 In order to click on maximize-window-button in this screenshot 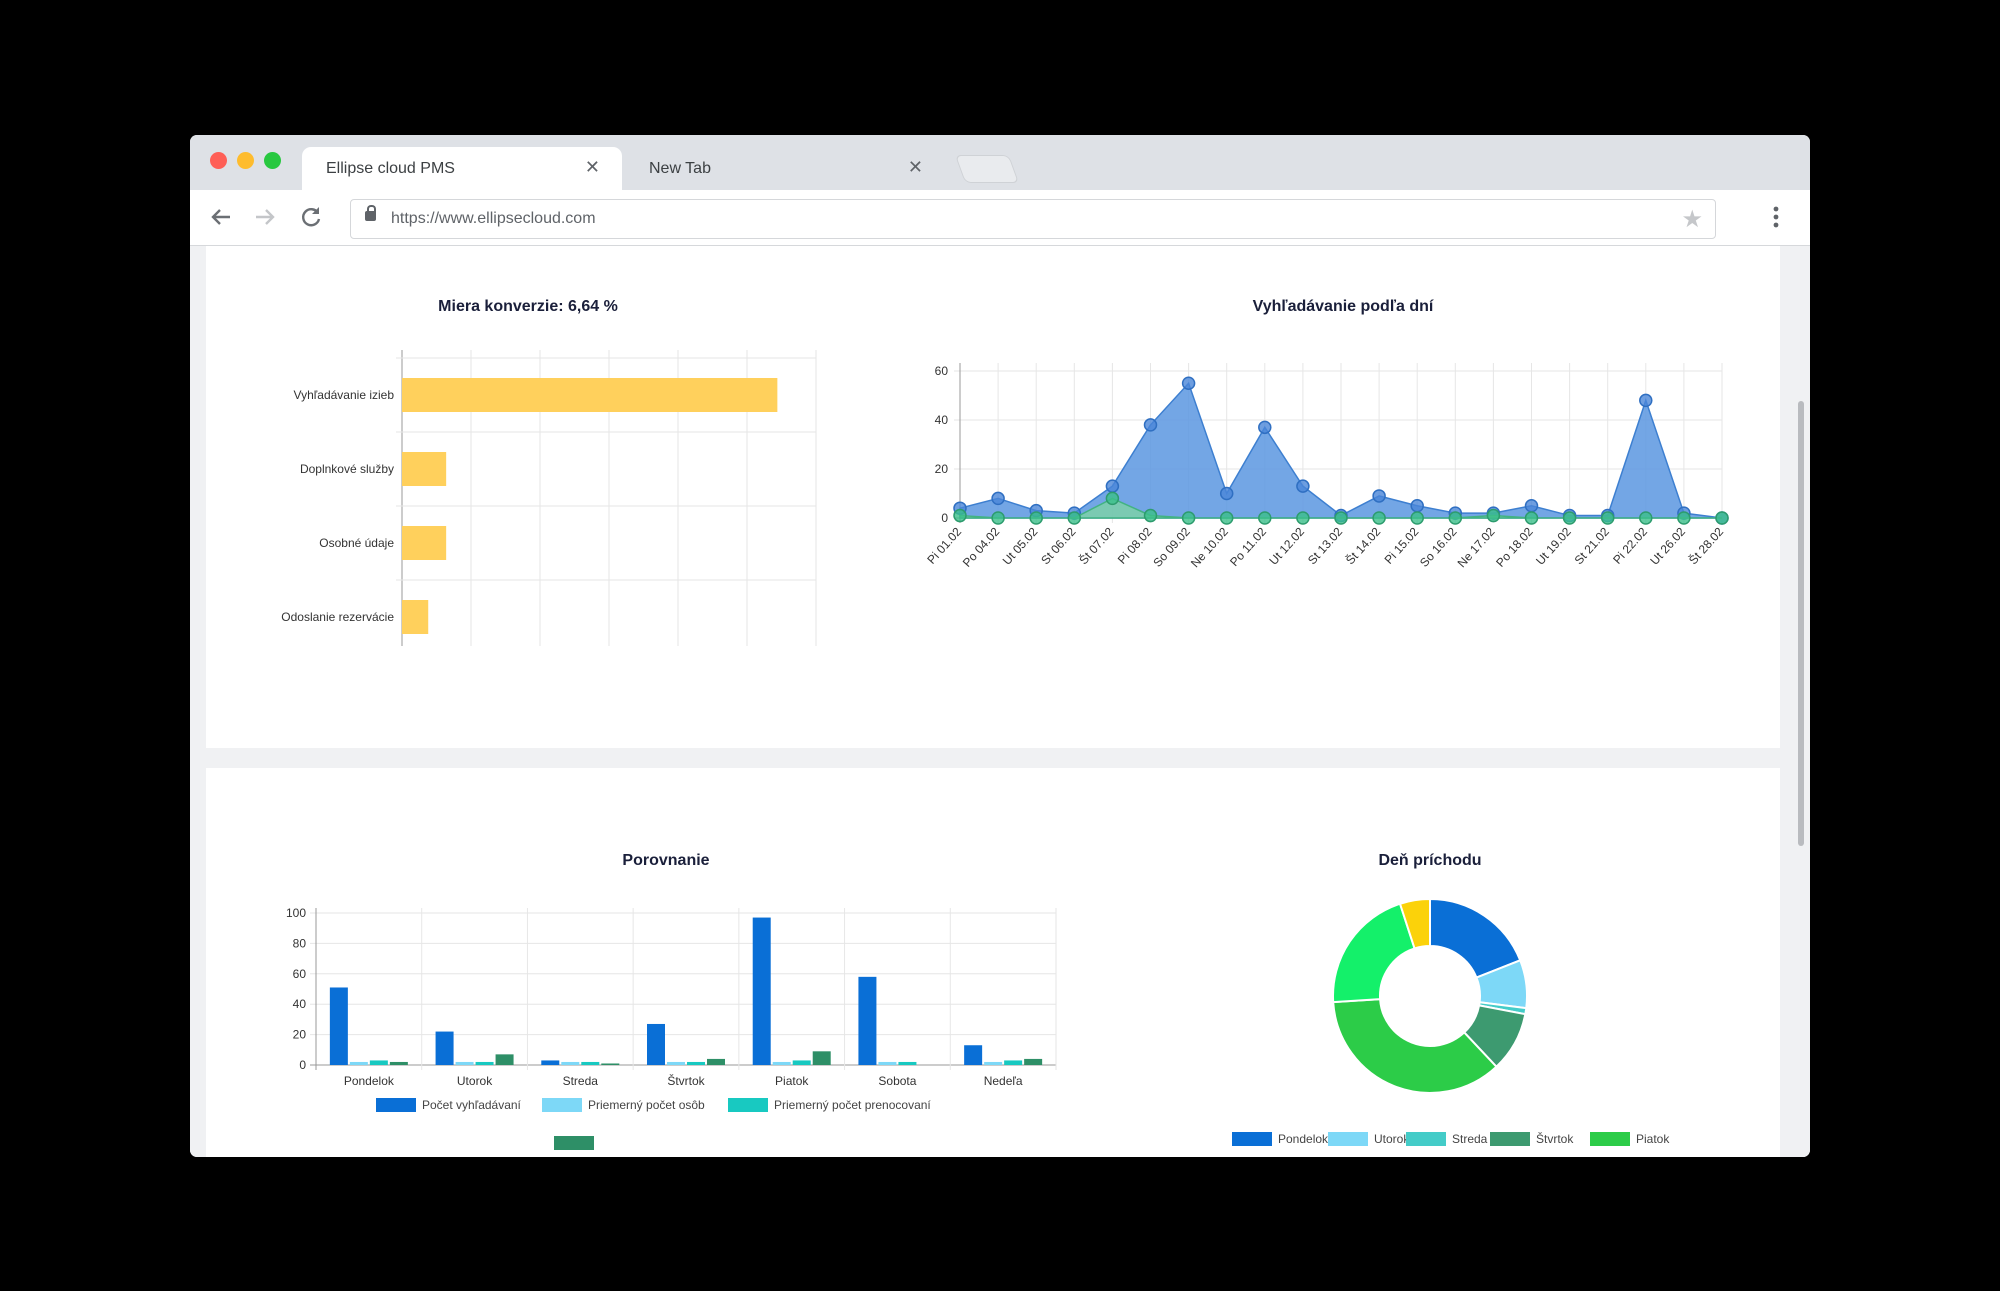, I will do `click(272, 160)`.